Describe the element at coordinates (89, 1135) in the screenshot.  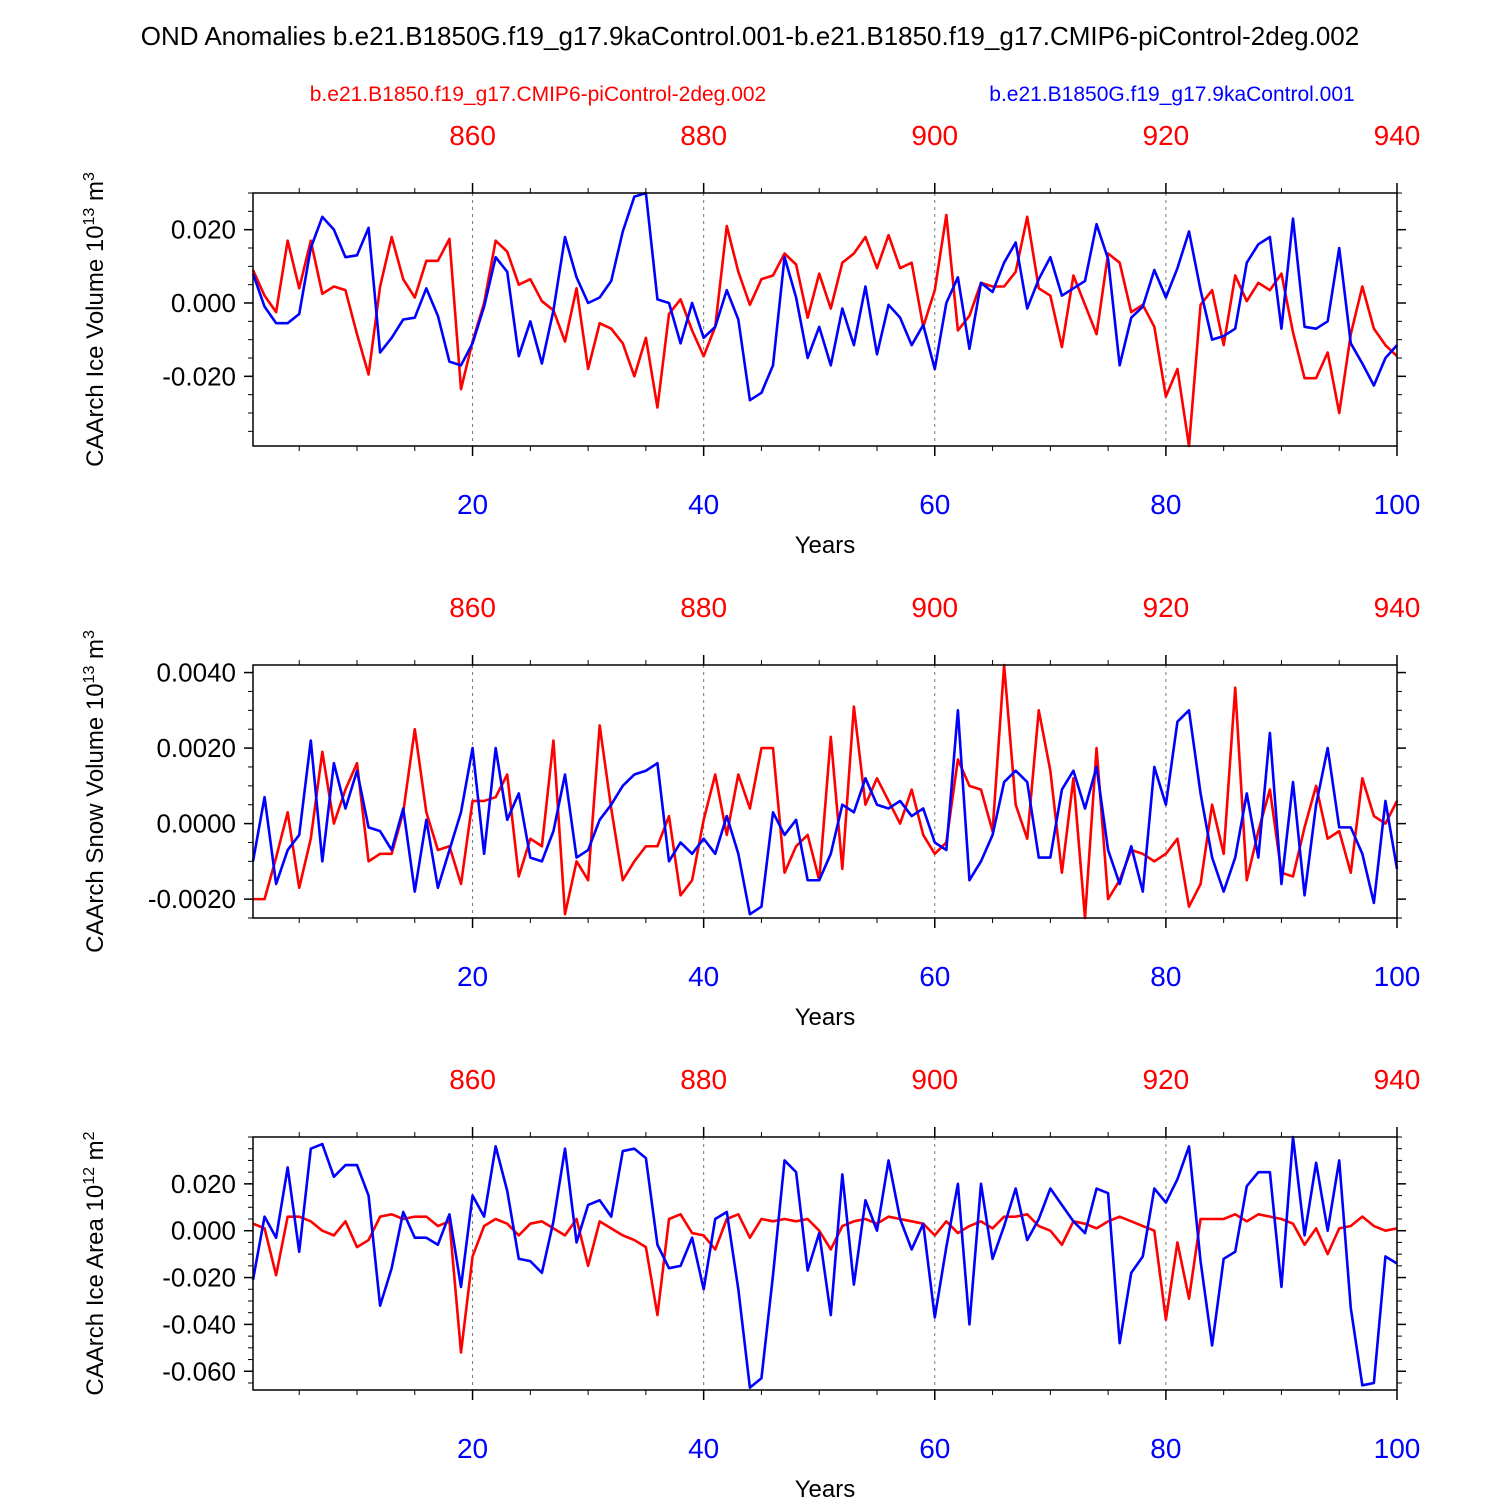
I see `y-axis-title-power: 2` at that location.